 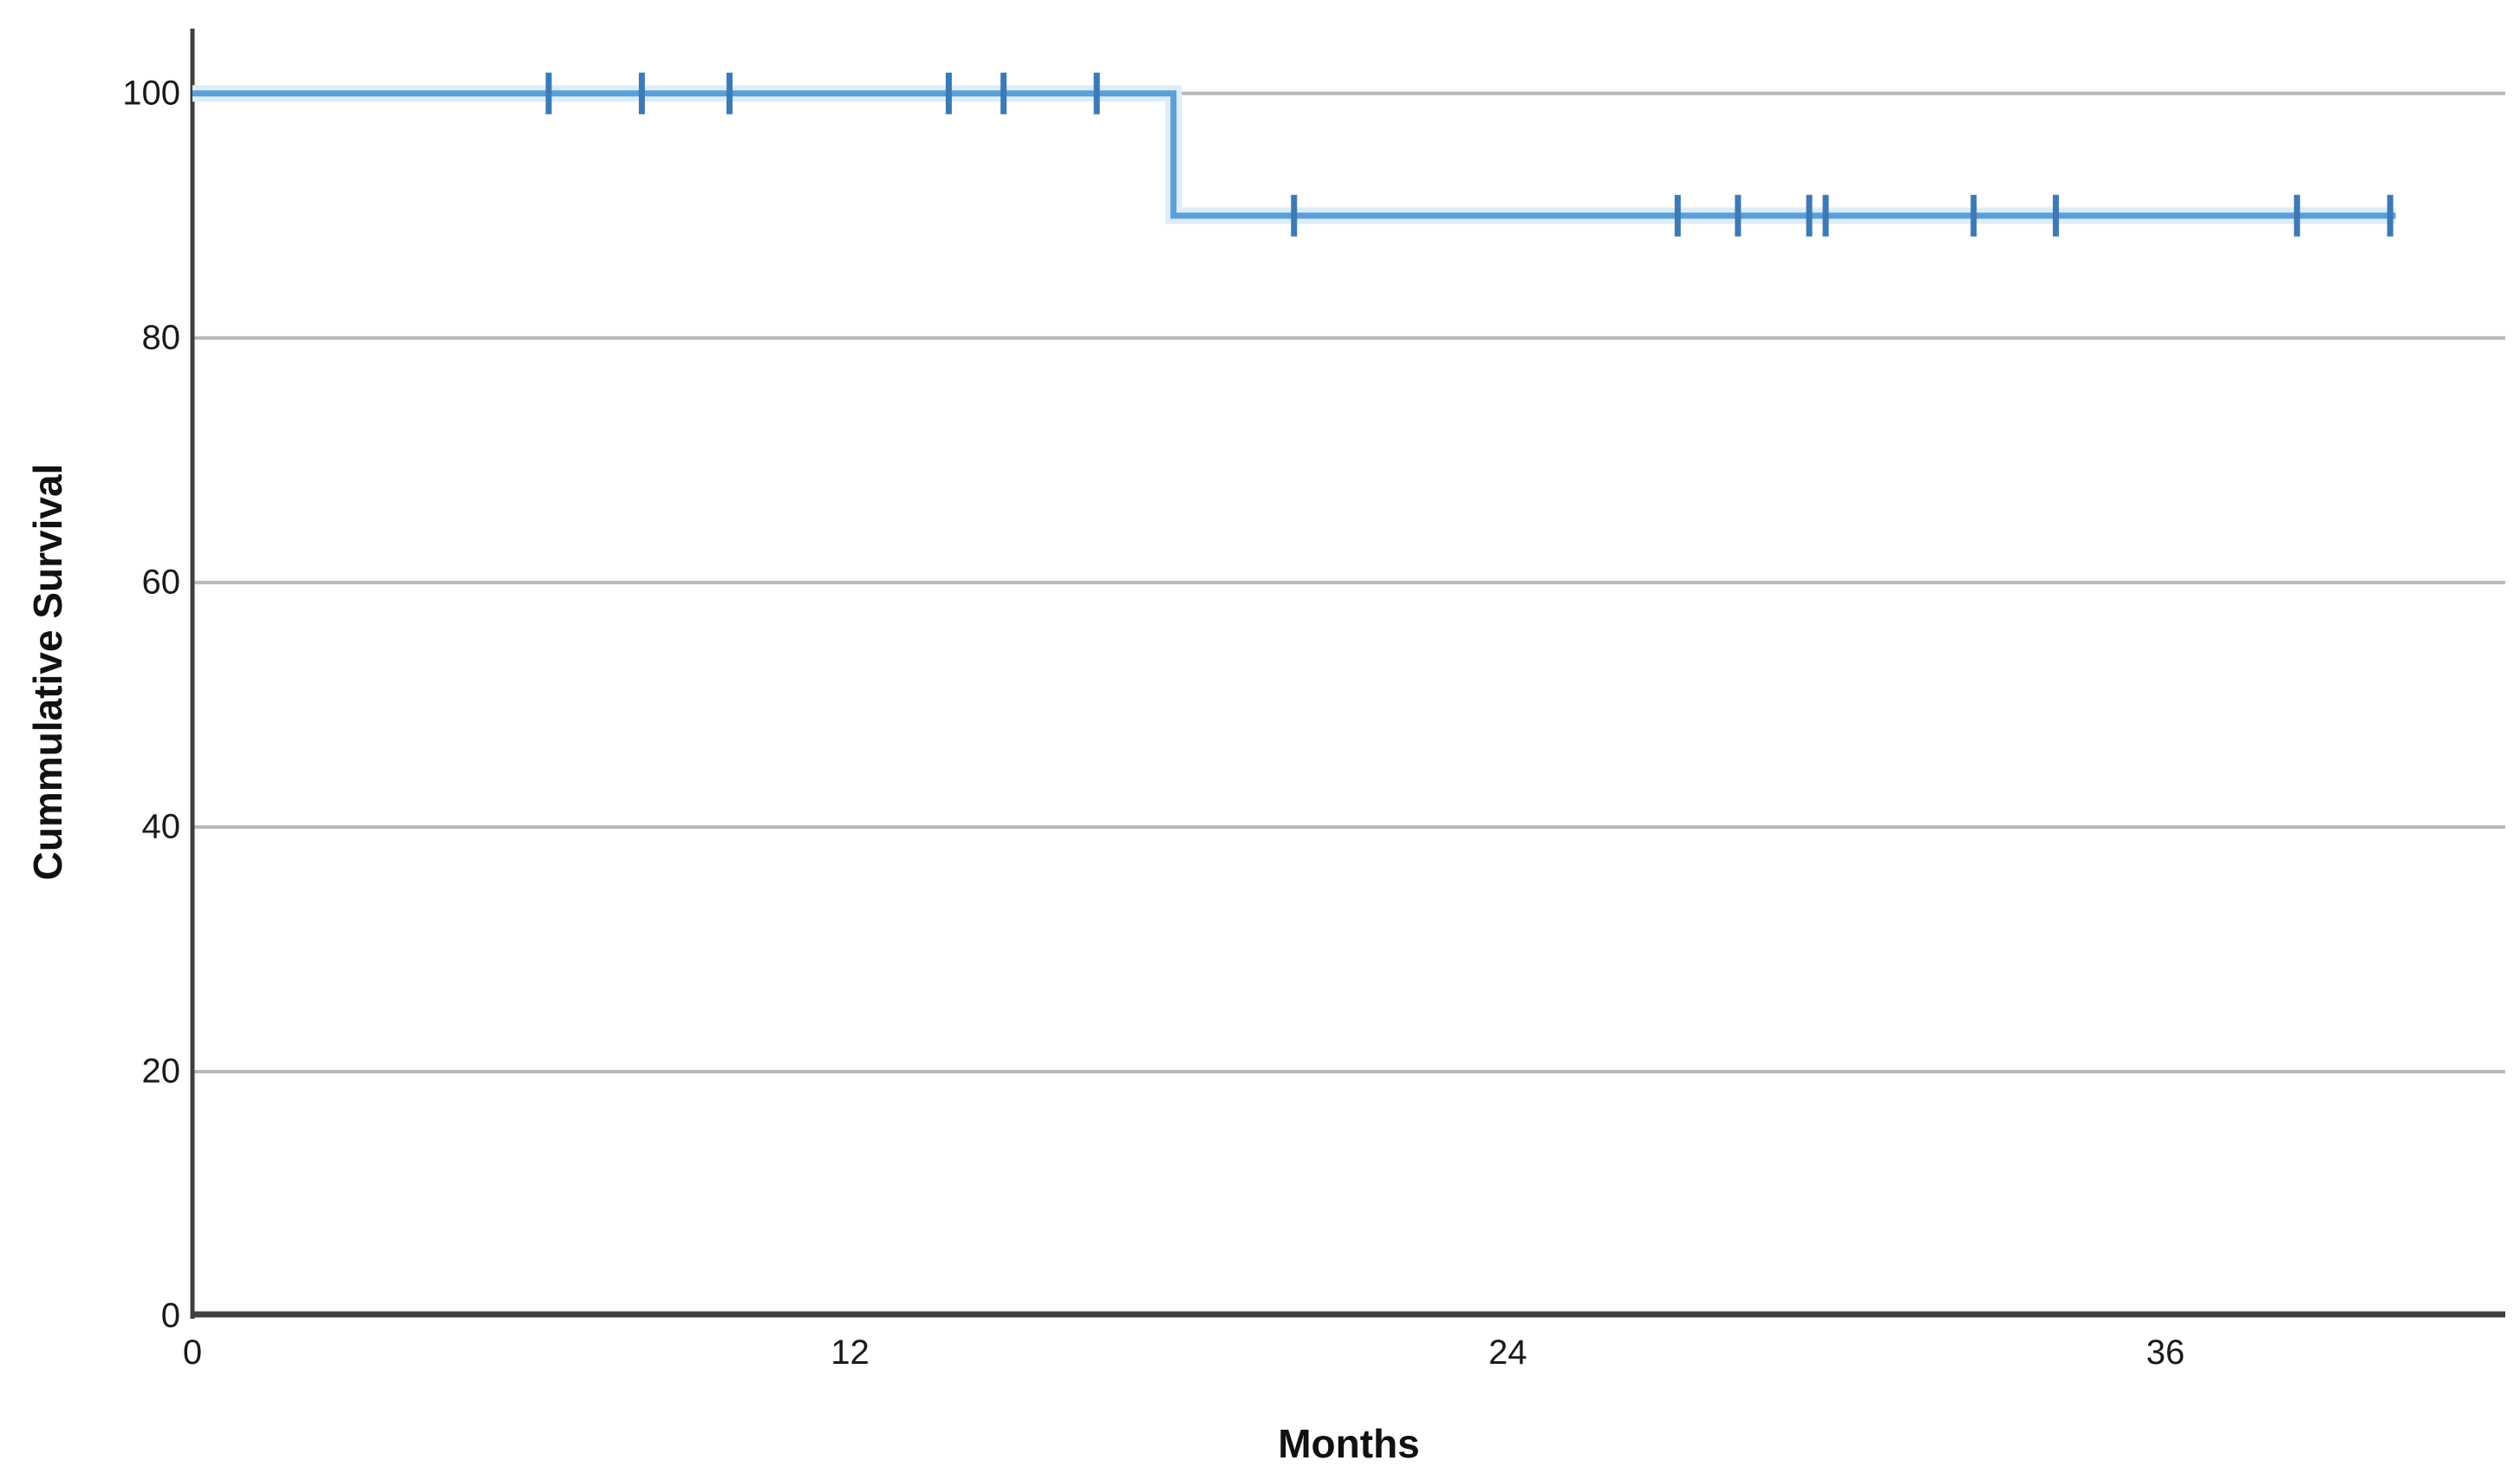 I want to click on y-tick-label: 40, so click(x=161, y=826).